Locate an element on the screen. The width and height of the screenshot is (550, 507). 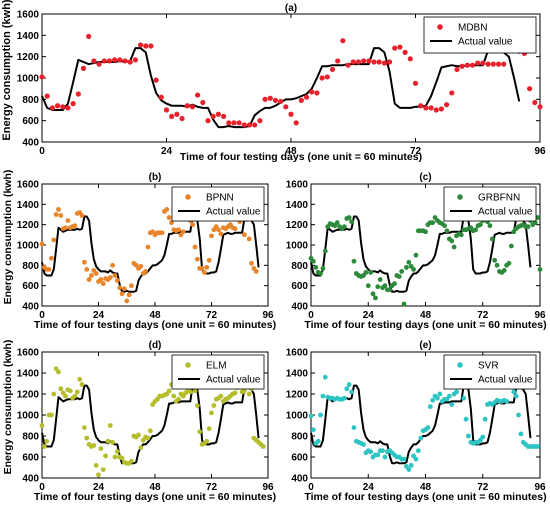
panel-title: (b) is located at coordinates (155, 177).